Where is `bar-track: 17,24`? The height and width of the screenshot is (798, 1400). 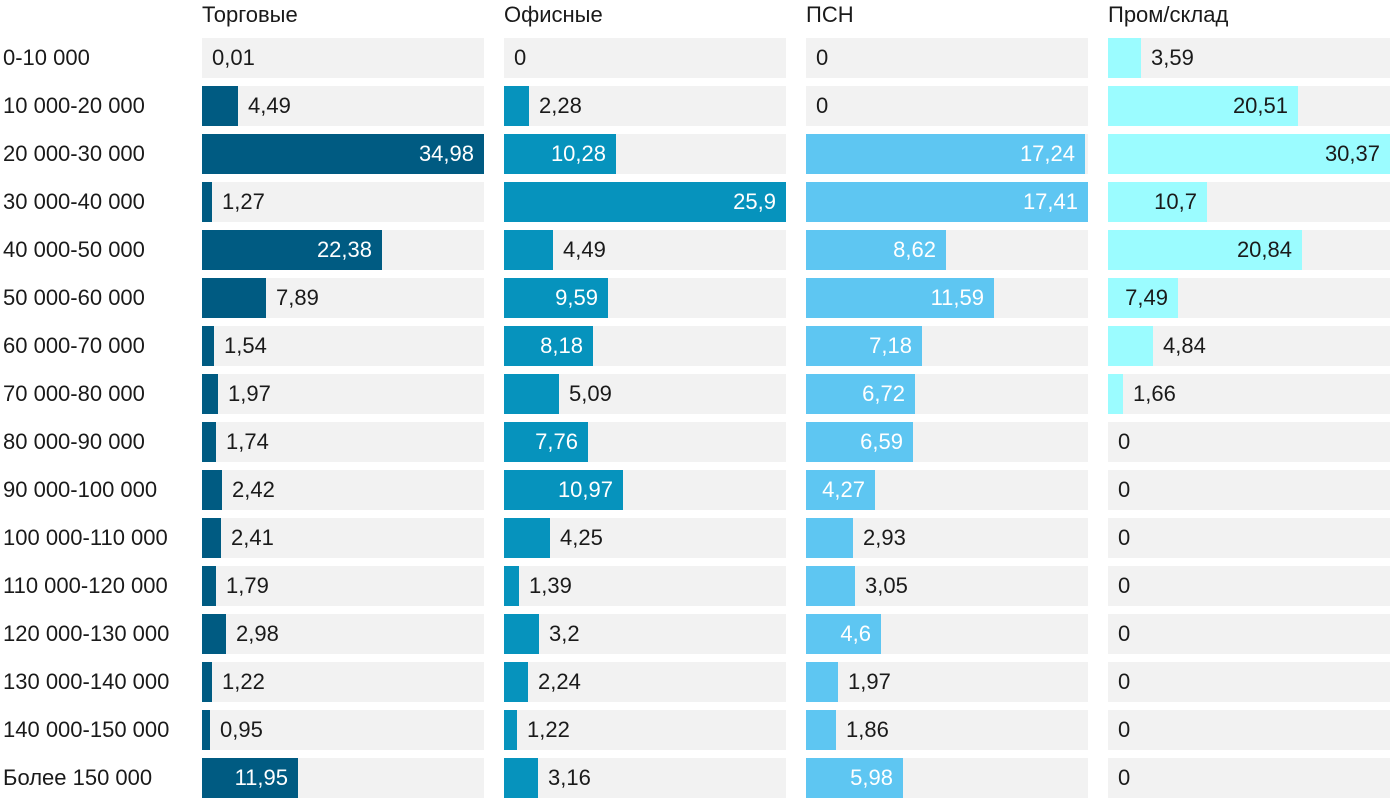 bar-track: 17,24 is located at coordinates (947, 154).